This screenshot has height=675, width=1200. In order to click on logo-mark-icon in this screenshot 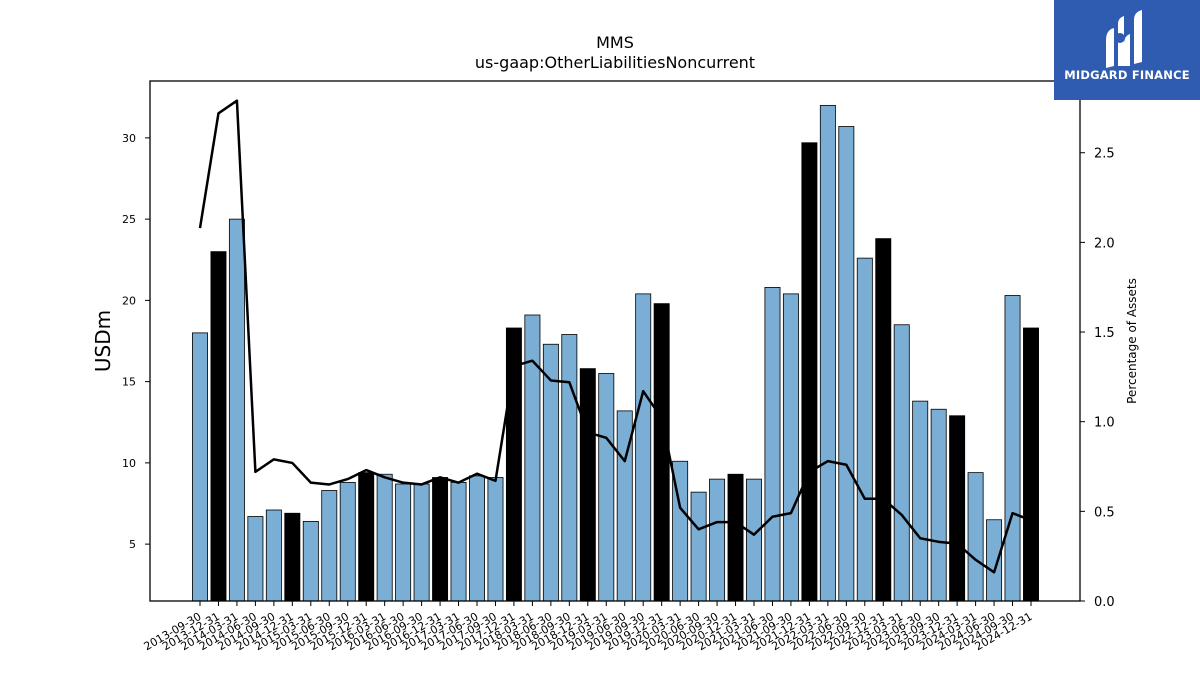, I will do `click(1124, 39)`.